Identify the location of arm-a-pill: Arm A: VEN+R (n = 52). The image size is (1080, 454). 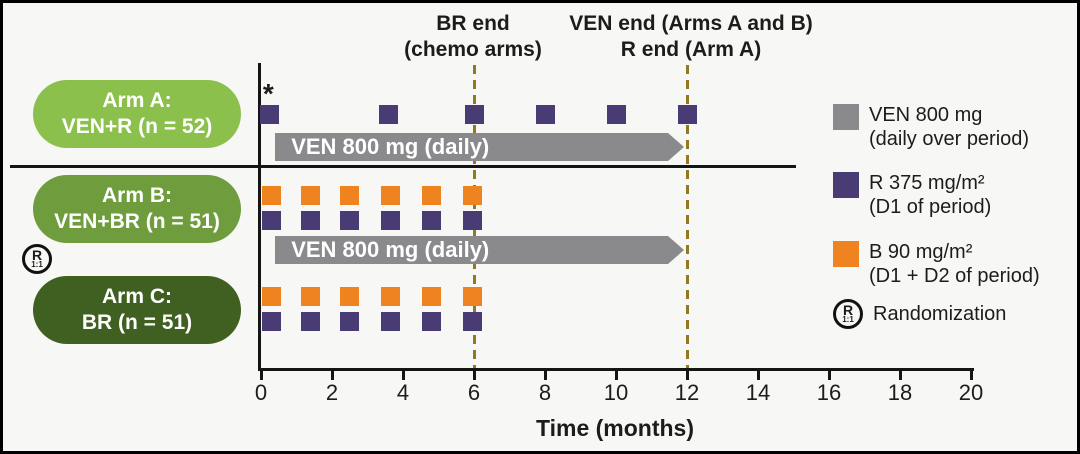
(137, 114).